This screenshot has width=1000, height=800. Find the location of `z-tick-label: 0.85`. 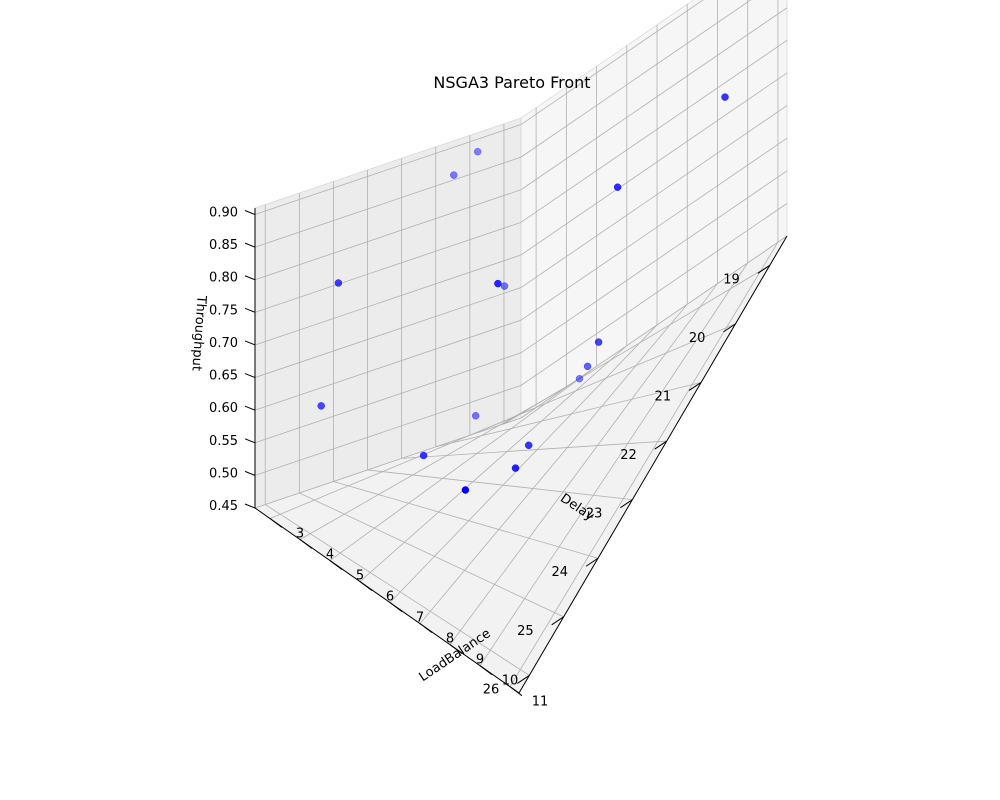

z-tick-label: 0.85 is located at coordinates (223, 245).